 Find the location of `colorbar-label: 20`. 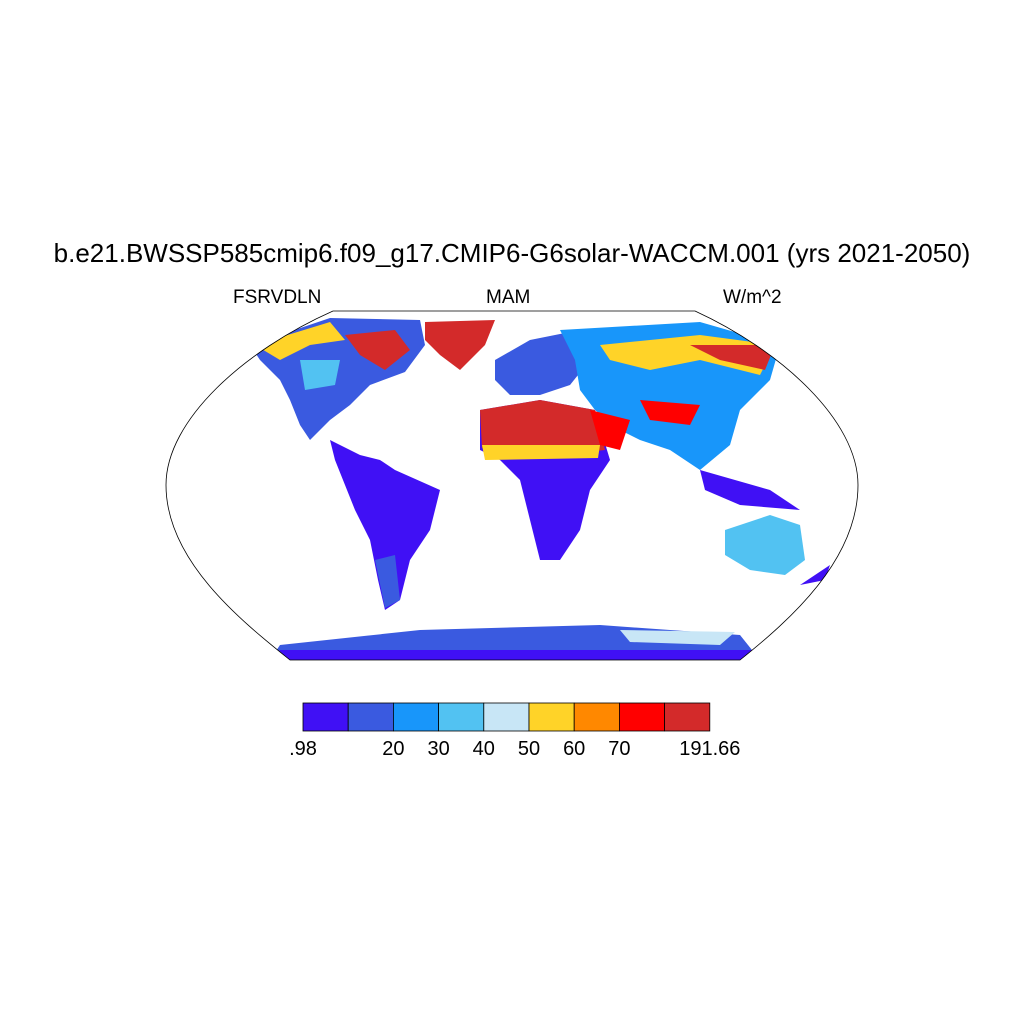

colorbar-label: 20 is located at coordinates (393, 749).